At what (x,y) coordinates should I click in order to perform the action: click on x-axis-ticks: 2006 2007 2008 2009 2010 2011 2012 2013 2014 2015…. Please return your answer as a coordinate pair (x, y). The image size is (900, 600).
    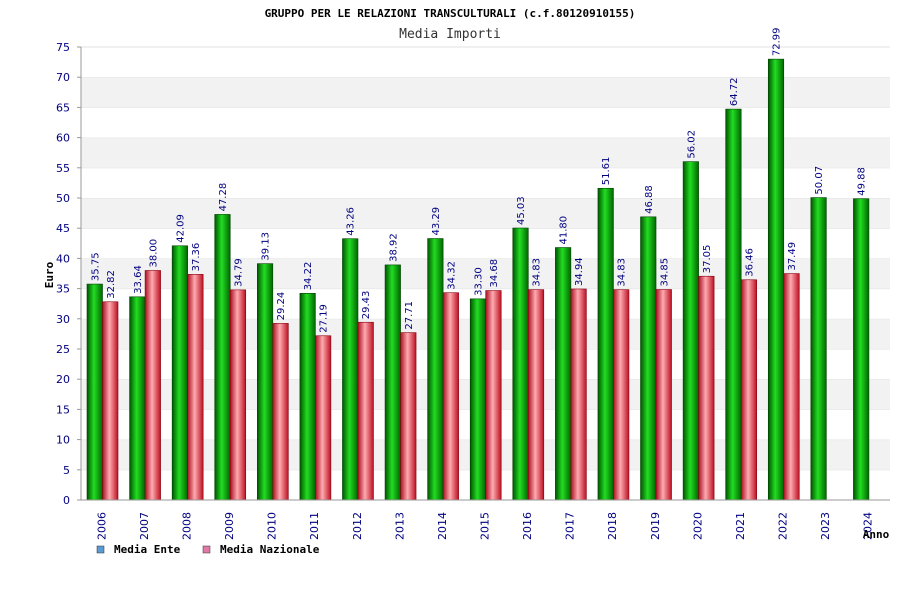
    Looking at the image, I should click on (484, 526).